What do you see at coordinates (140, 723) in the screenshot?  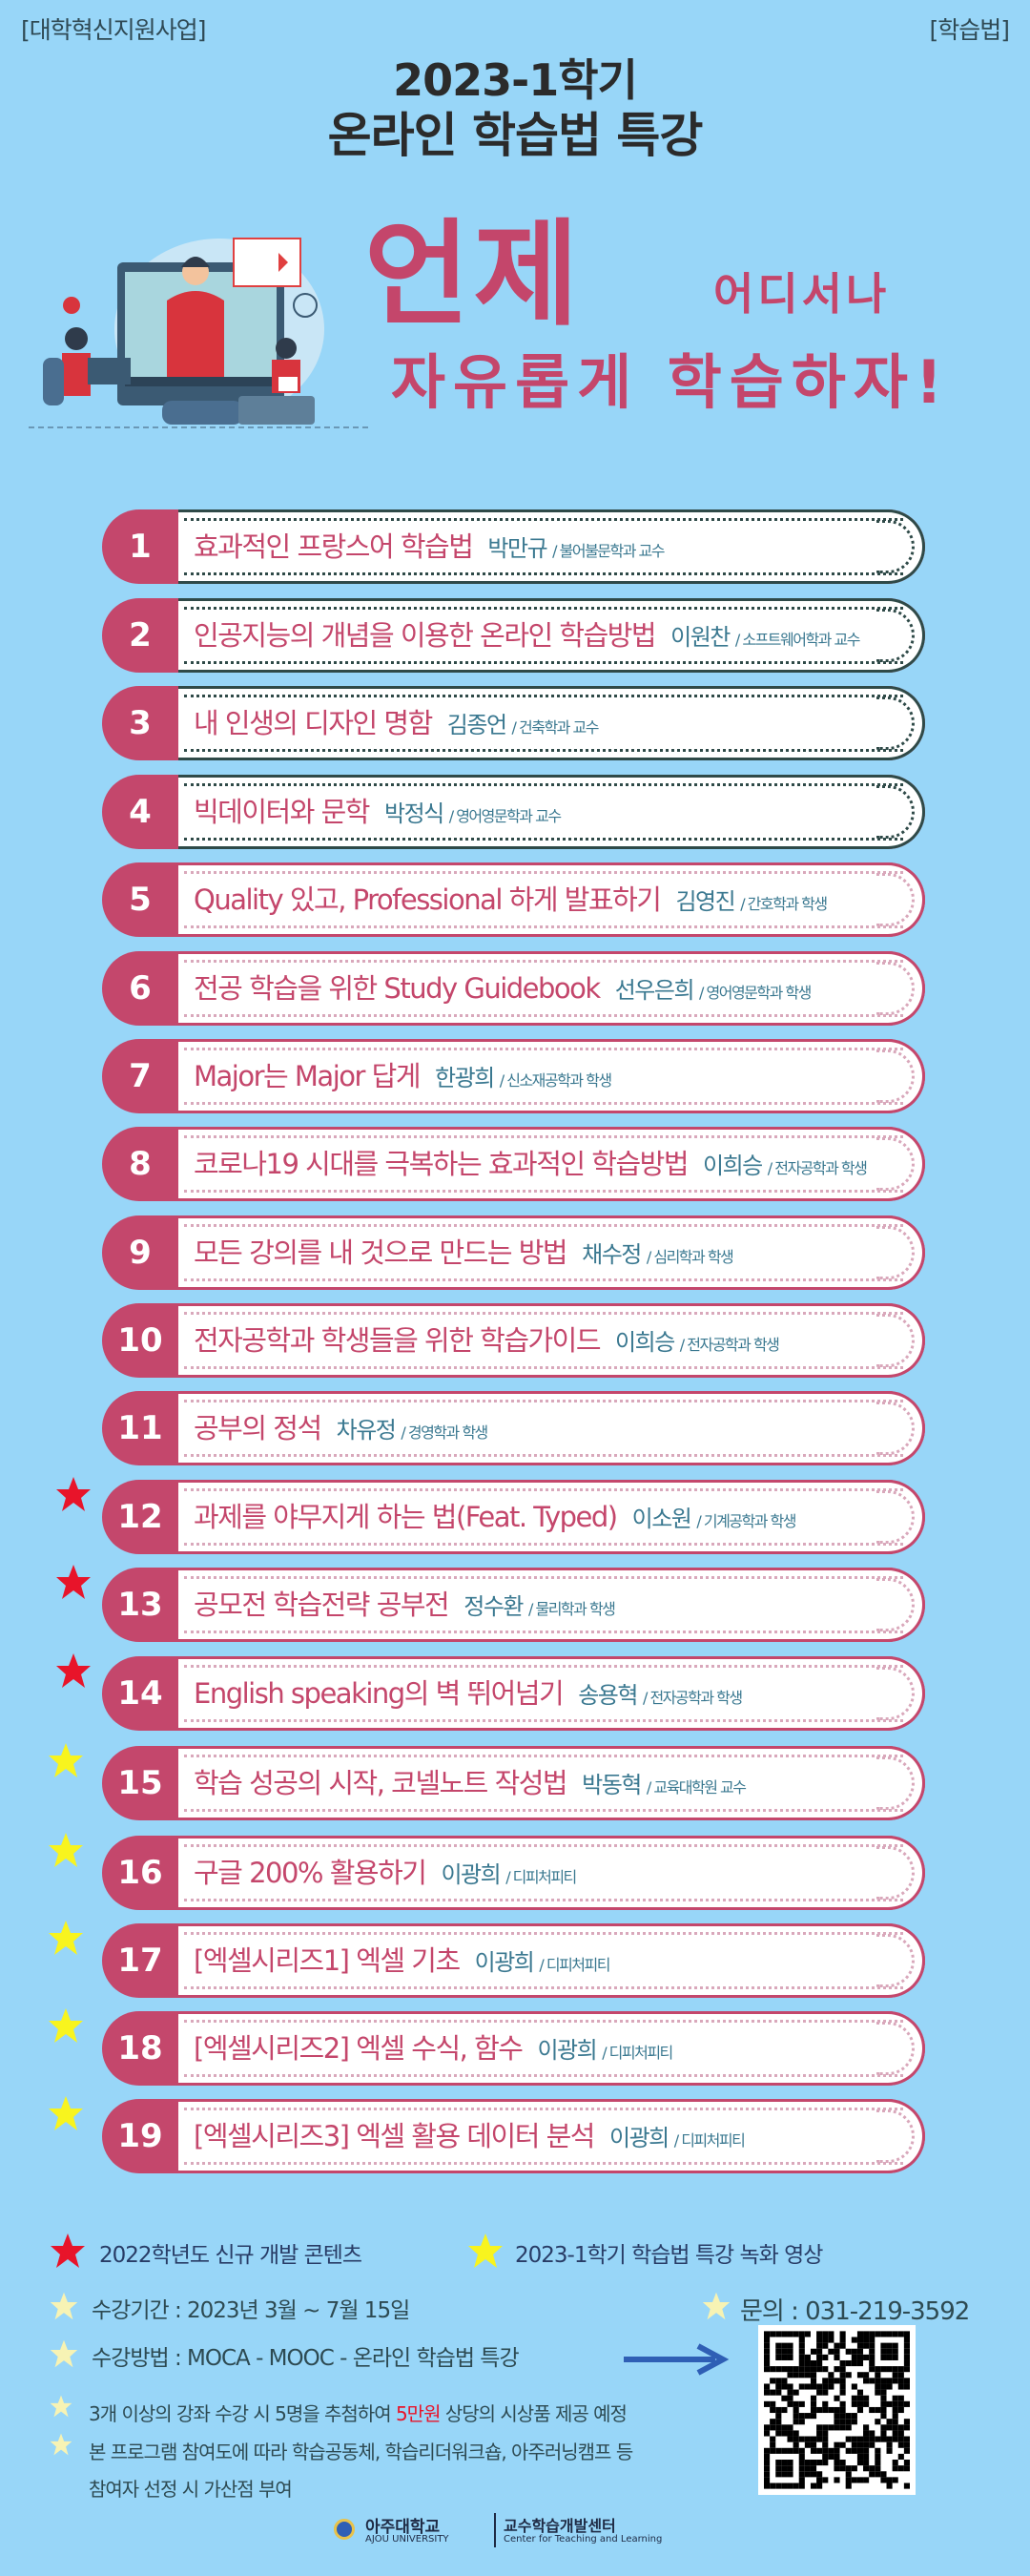 I see `lecture-number: 3` at bounding box center [140, 723].